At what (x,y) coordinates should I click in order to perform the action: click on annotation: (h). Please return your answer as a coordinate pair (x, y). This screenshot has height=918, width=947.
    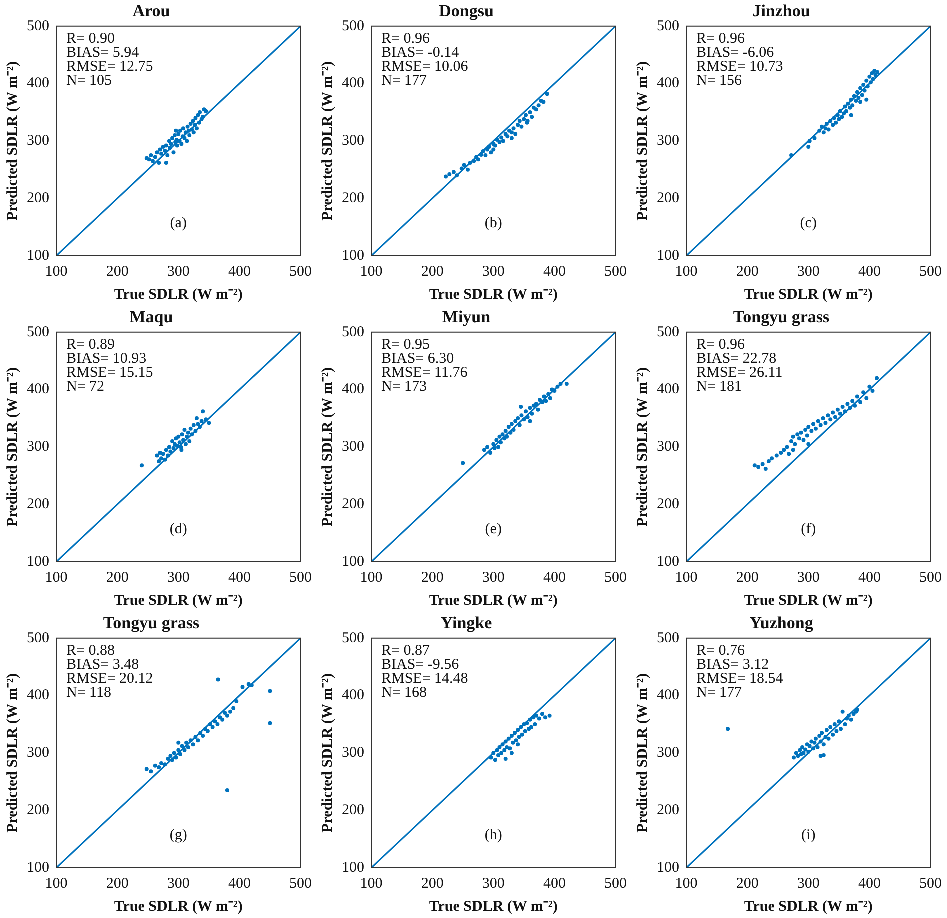
    Looking at the image, I should click on (493, 835).